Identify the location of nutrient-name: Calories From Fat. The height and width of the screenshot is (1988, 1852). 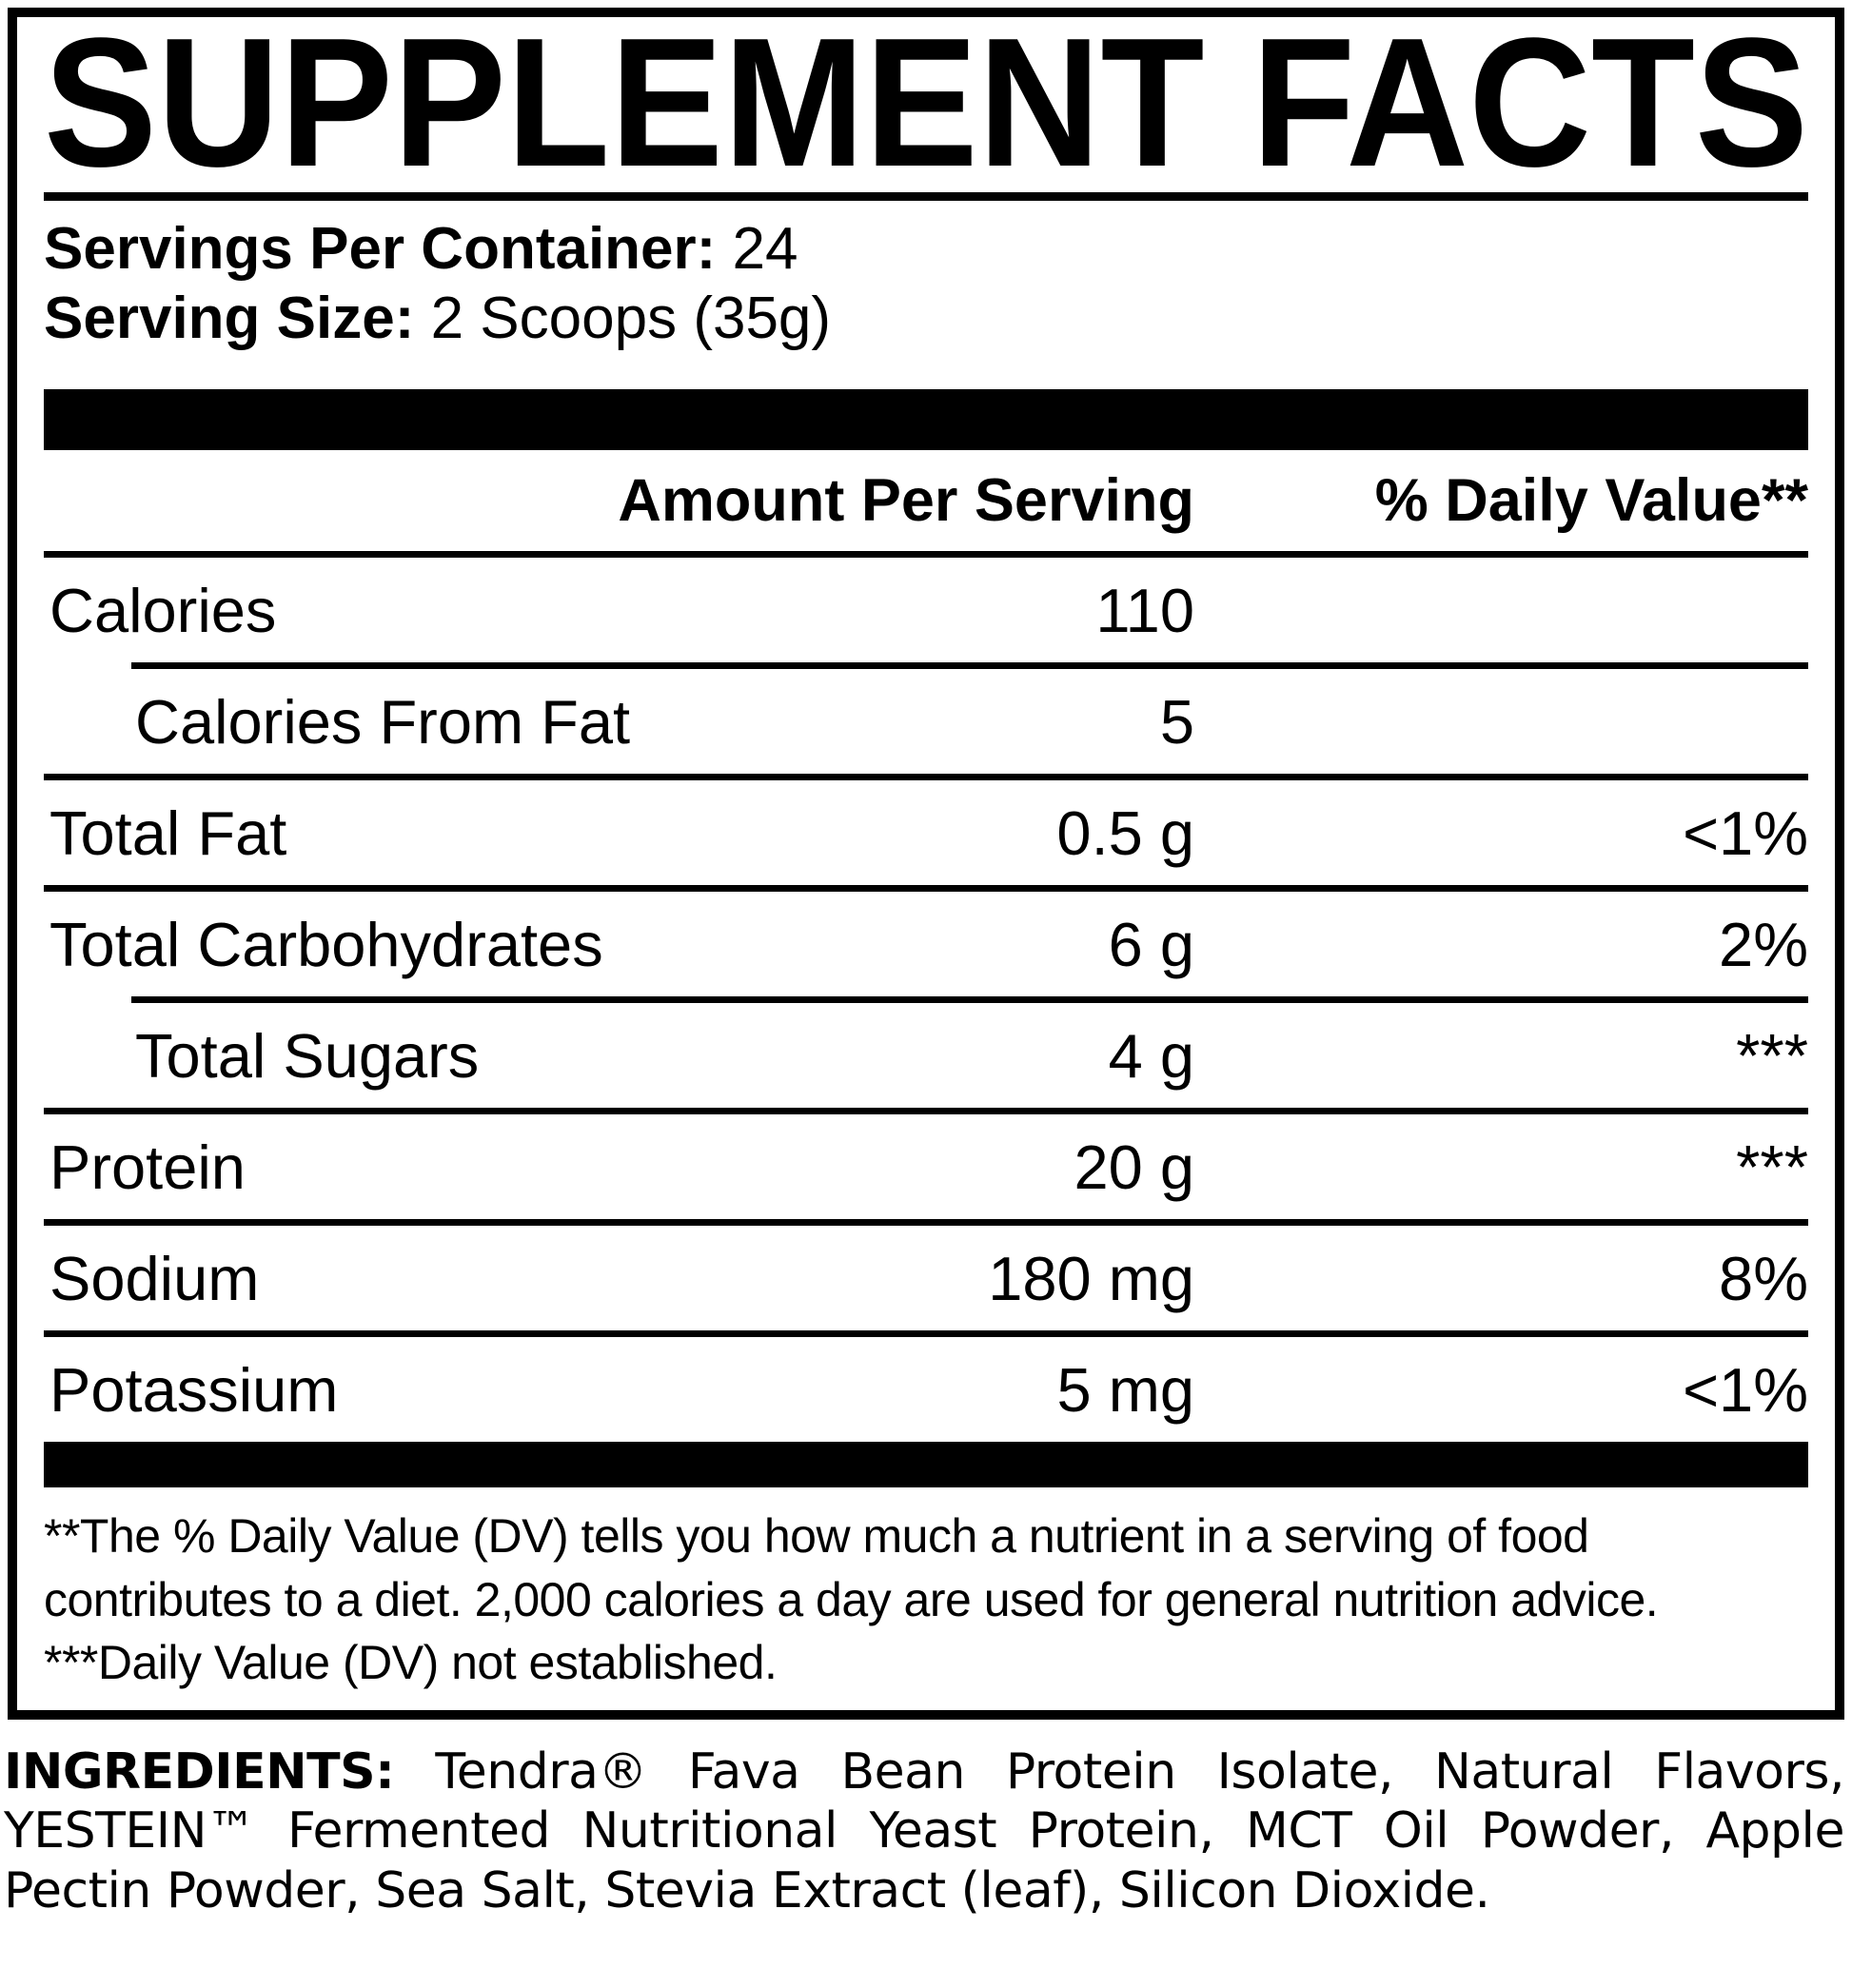
(383, 721).